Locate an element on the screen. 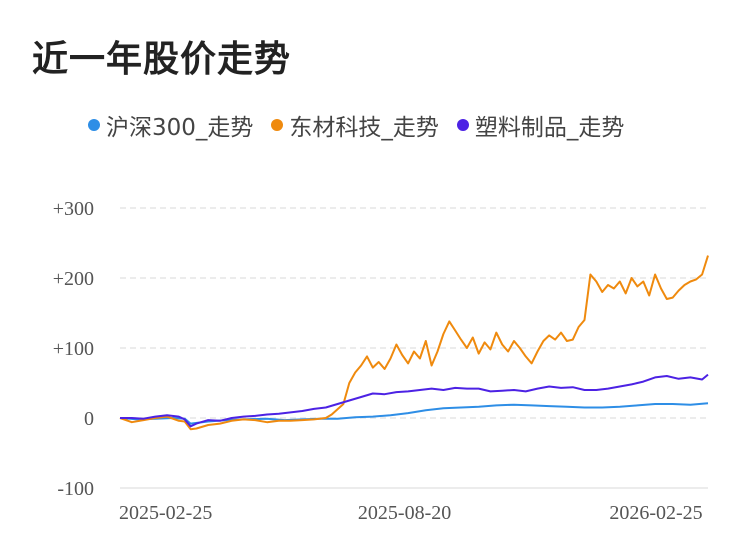 This screenshot has width=750, height=558. y-tick-label: -100 is located at coordinates (75, 489).